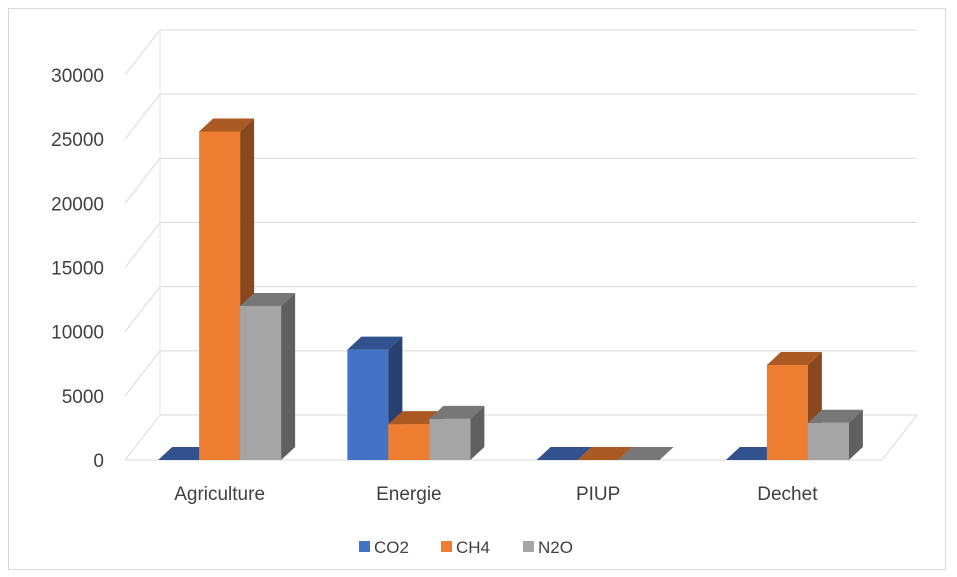 Image resolution: width=957 pixels, height=577 pixels. I want to click on y-tick-label: 15000, so click(77, 269).